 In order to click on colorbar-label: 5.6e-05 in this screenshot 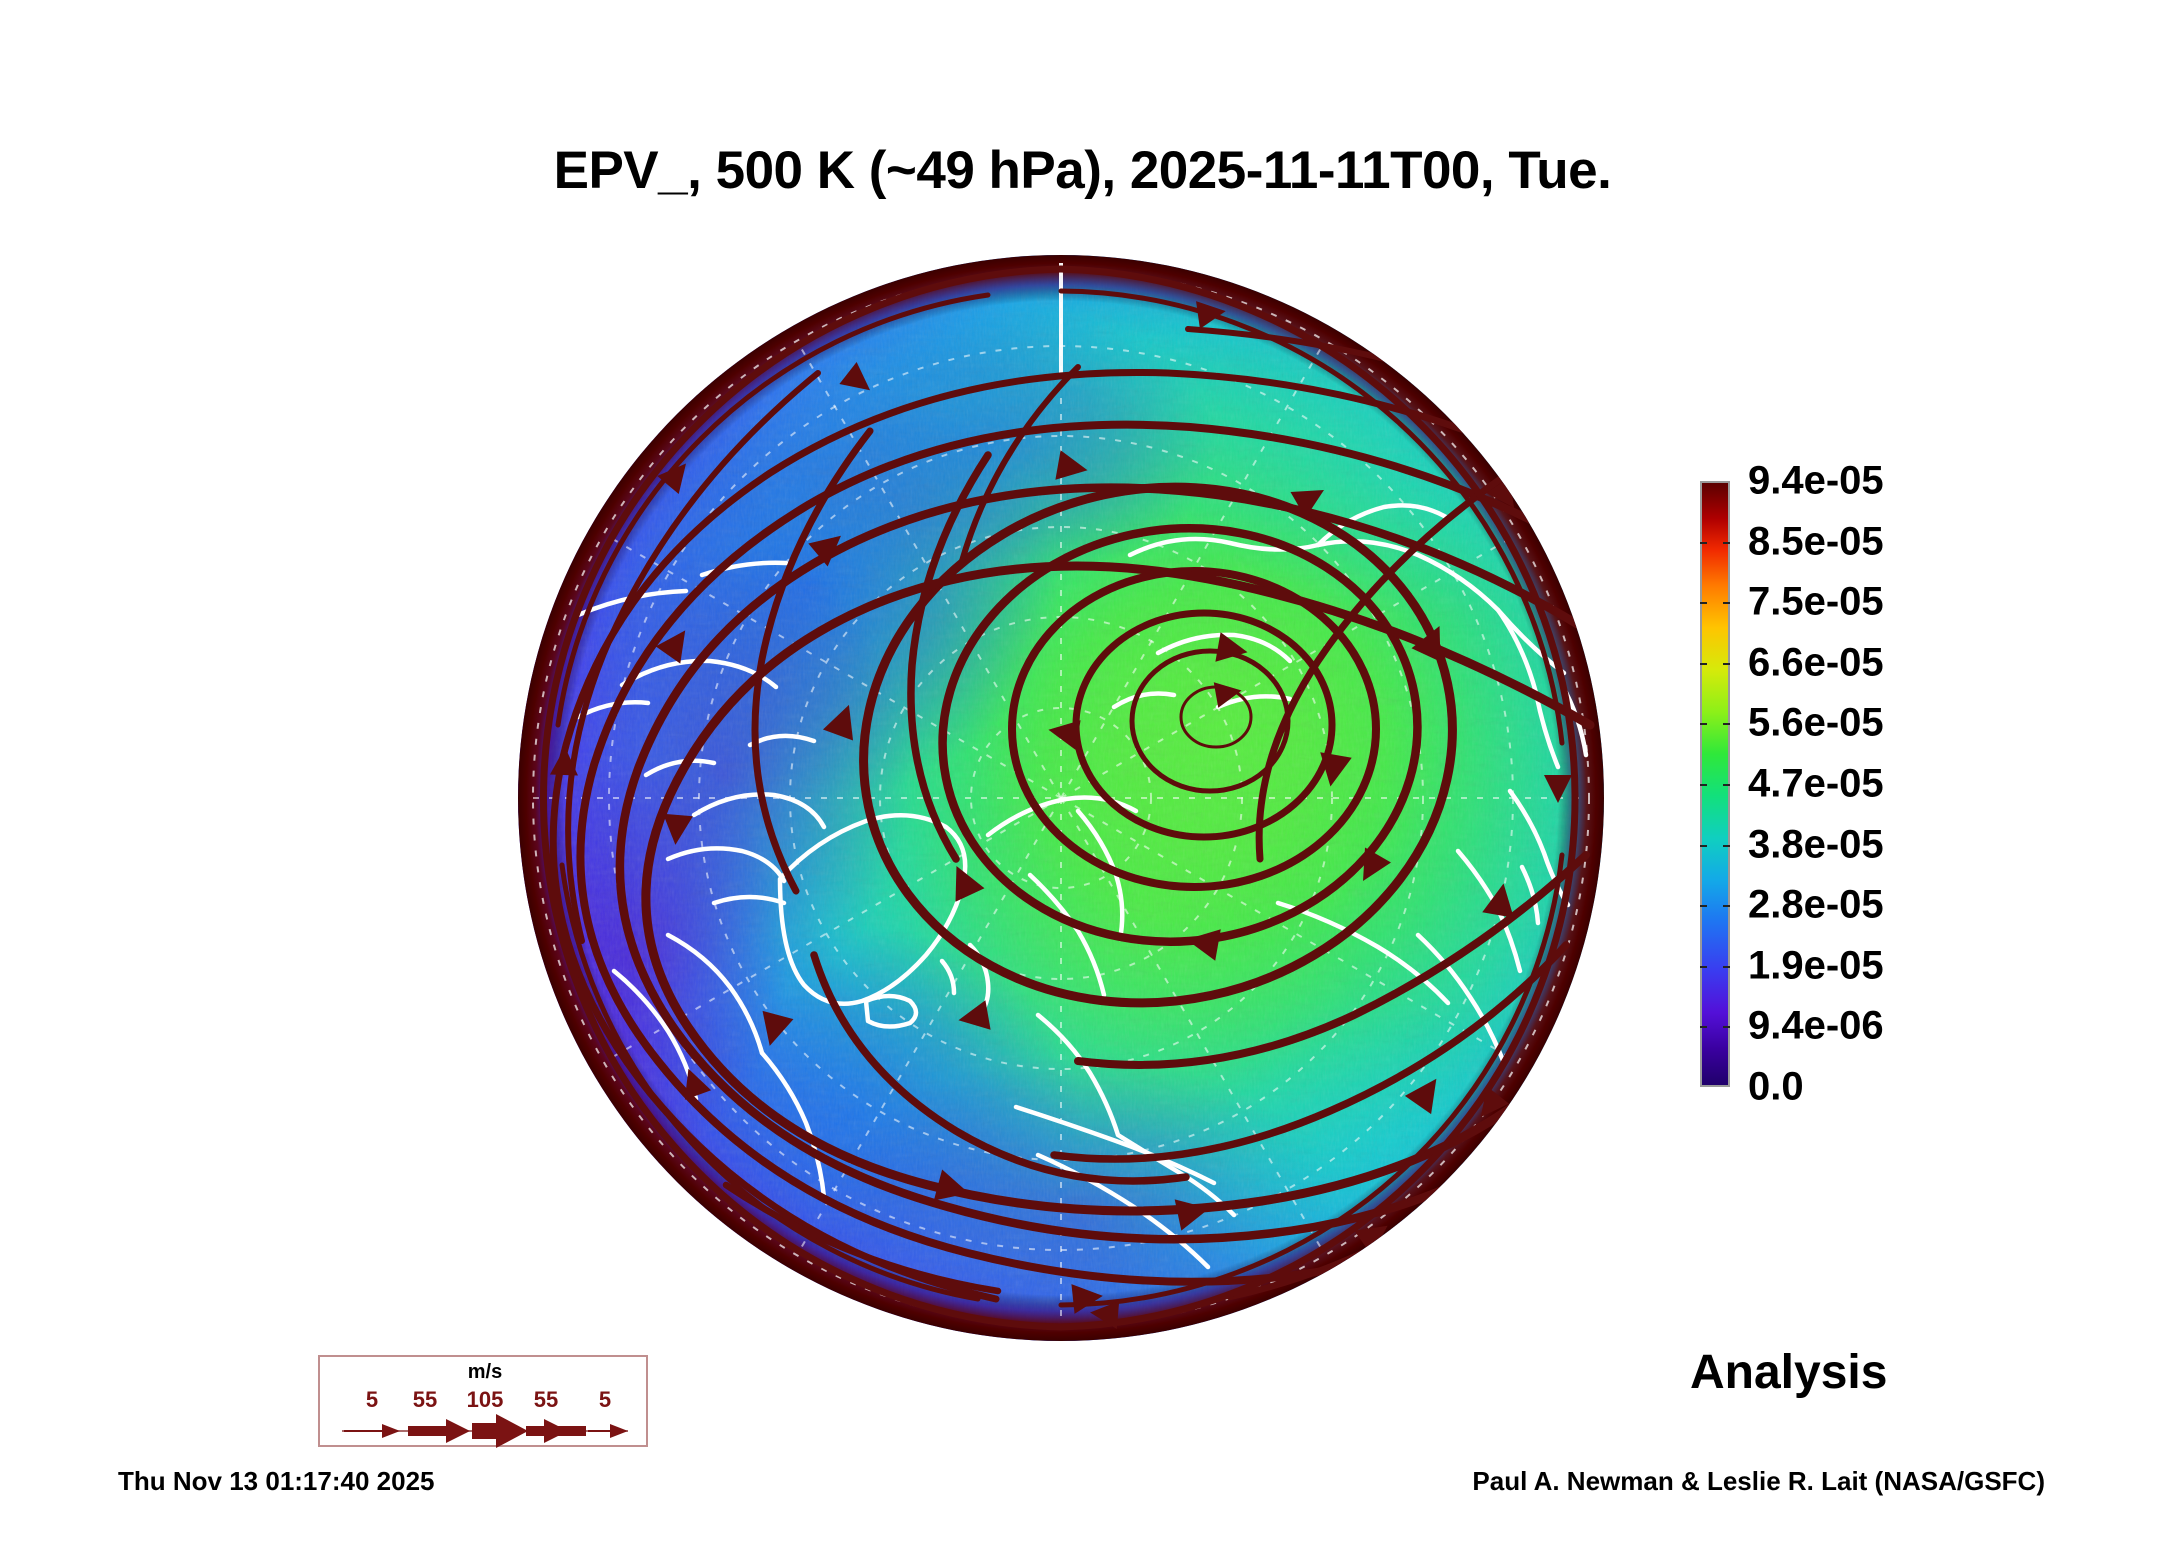, I will do `click(1816, 722)`.